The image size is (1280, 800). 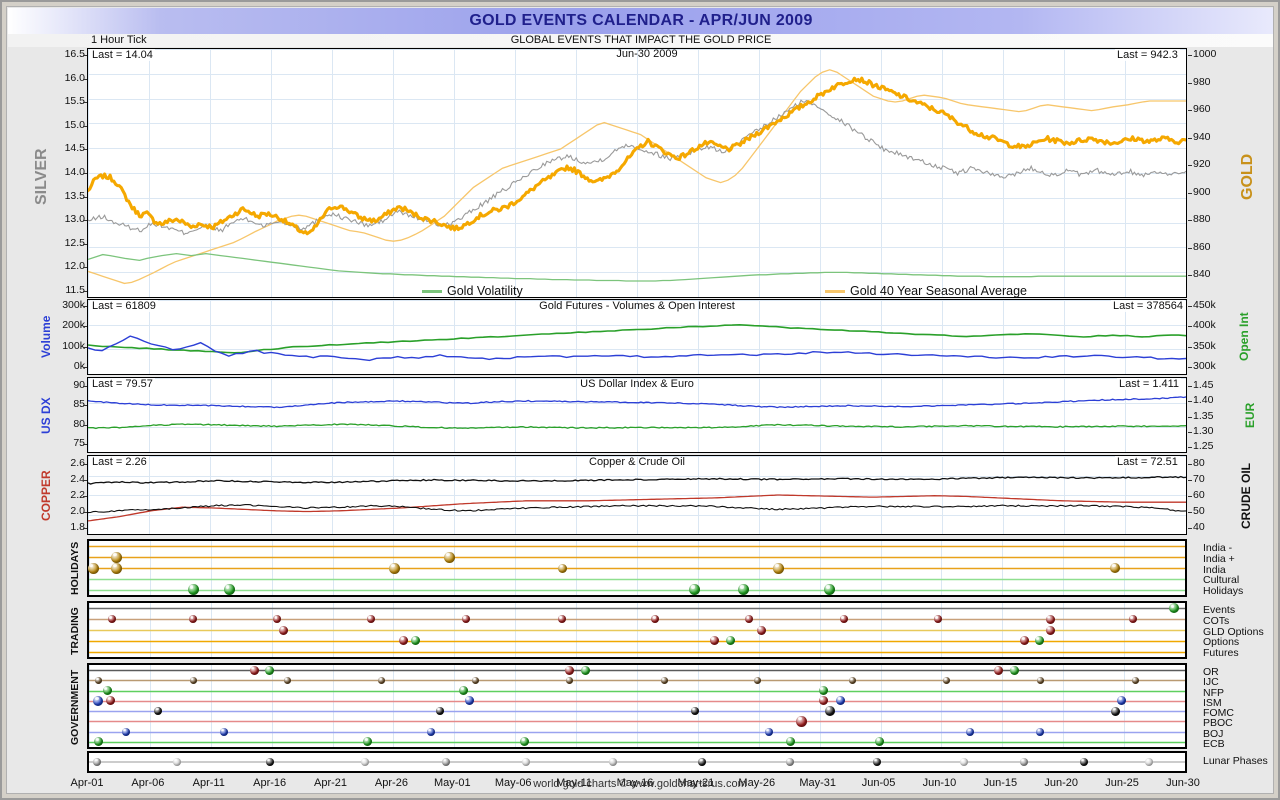 What do you see at coordinates (637, 337) in the screenshot?
I see `volume-openinterest-panel` at bounding box center [637, 337].